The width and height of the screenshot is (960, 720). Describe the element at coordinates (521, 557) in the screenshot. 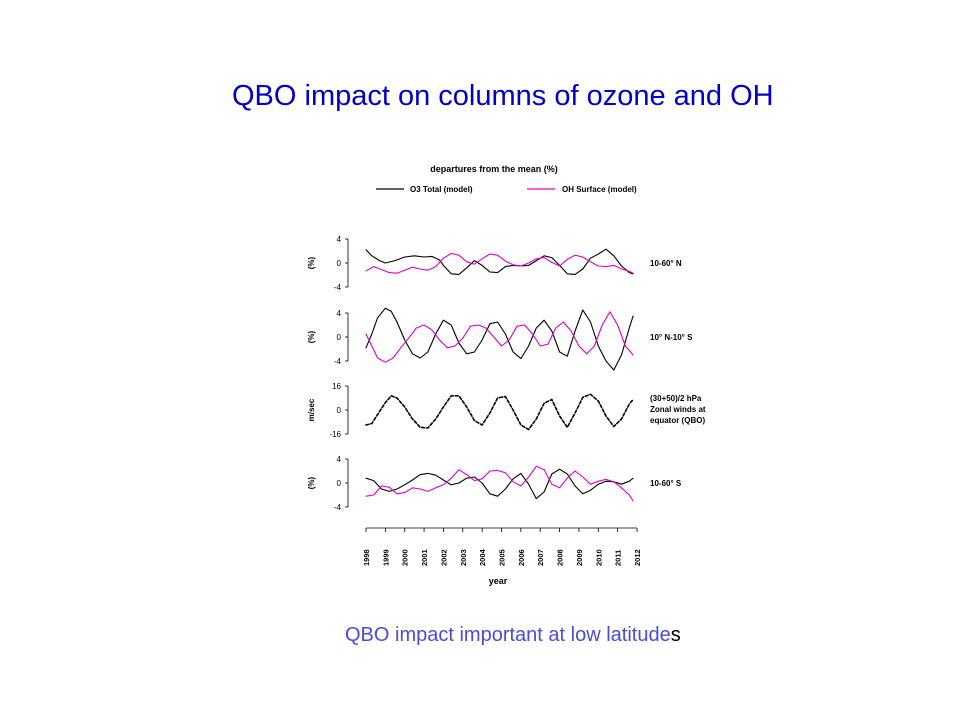

I see `x-tick-label: 2006` at that location.